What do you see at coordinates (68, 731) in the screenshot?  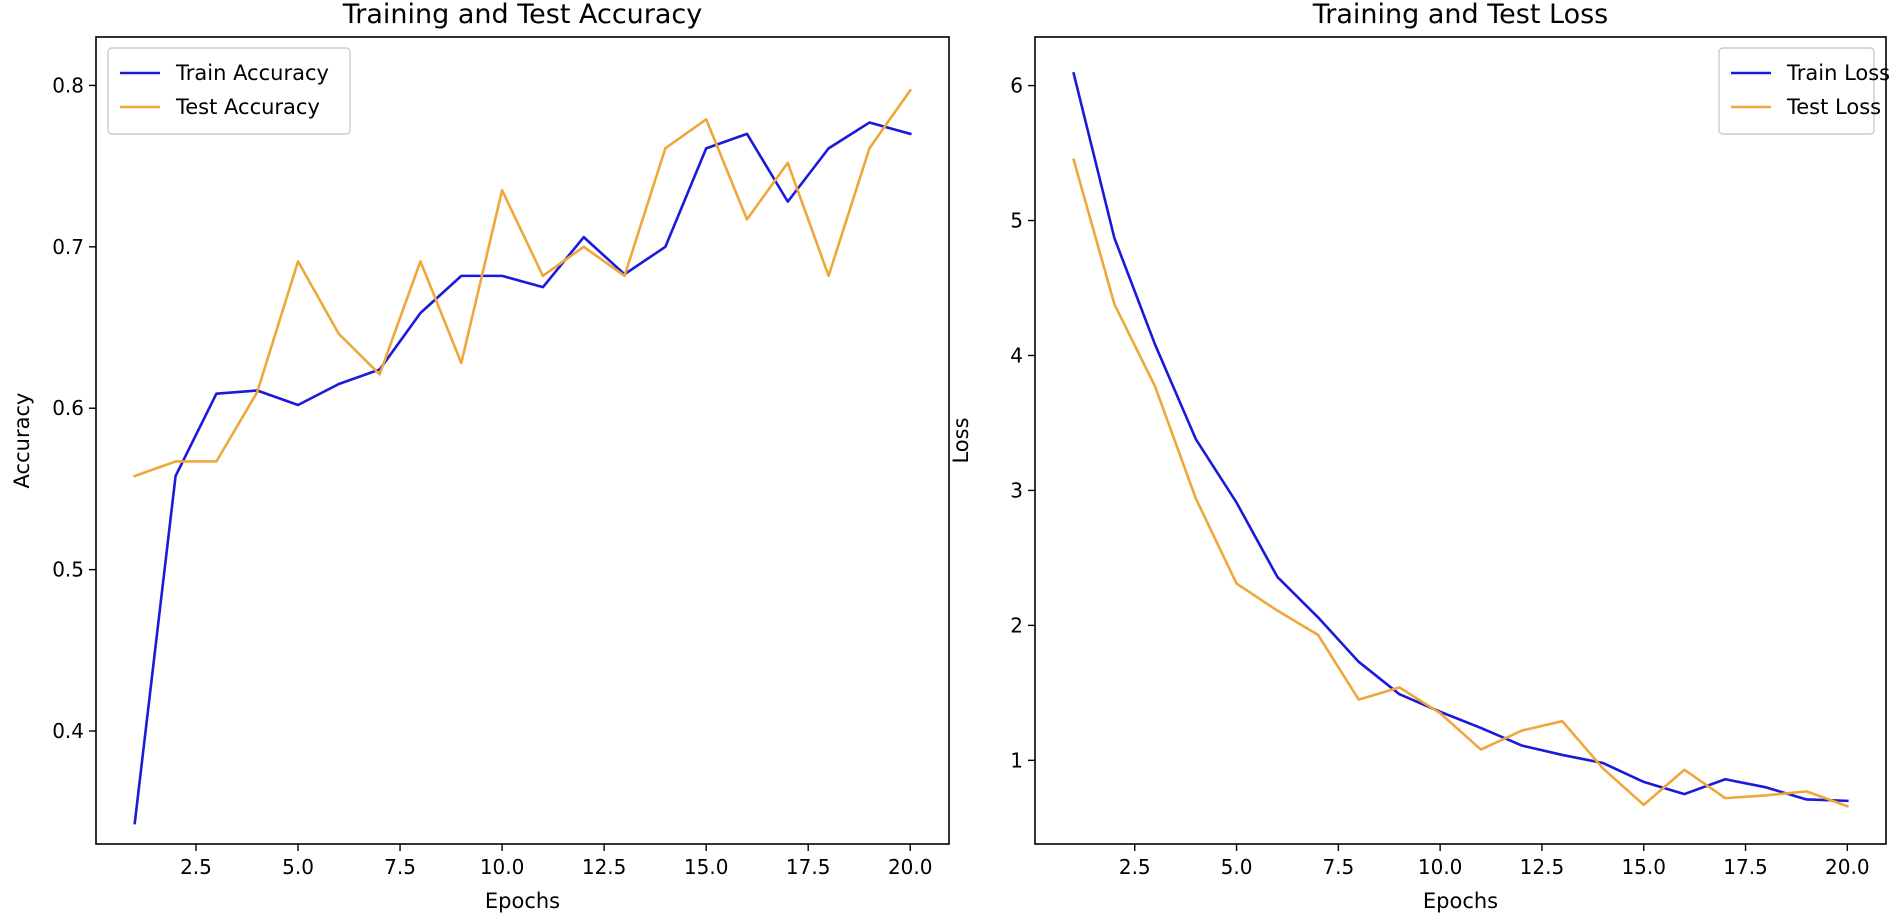 I see `y-tick-label: 0.4` at bounding box center [68, 731].